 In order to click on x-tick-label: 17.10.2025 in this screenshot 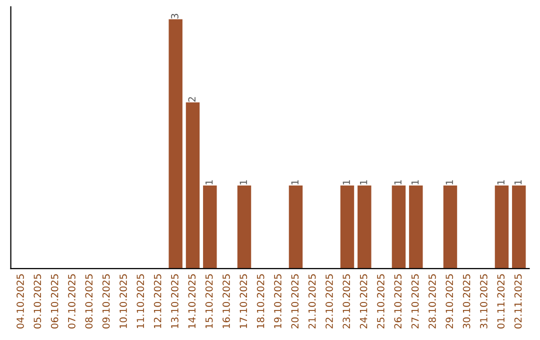, I will do `click(244, 301)`.